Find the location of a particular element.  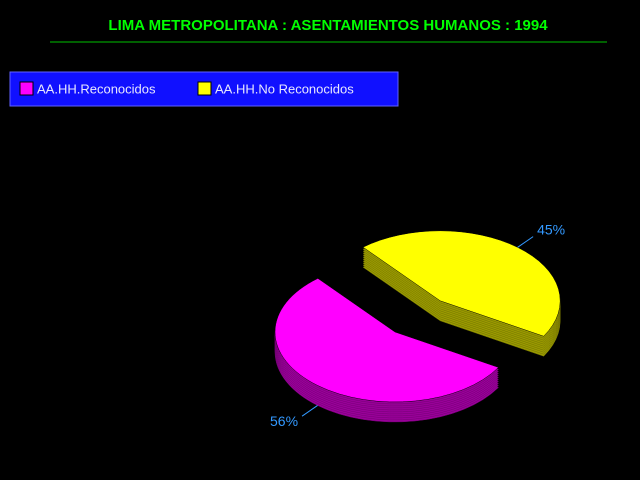

legend-label: AA.HH.Reconocidos is located at coordinates (96, 88).